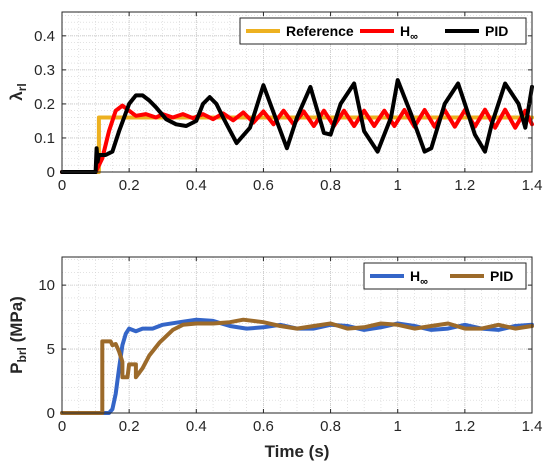 This screenshot has width=550, height=468. What do you see at coordinates (18, 335) in the screenshot?
I see `y-axis-label: Pbrl (MPa)` at bounding box center [18, 335].